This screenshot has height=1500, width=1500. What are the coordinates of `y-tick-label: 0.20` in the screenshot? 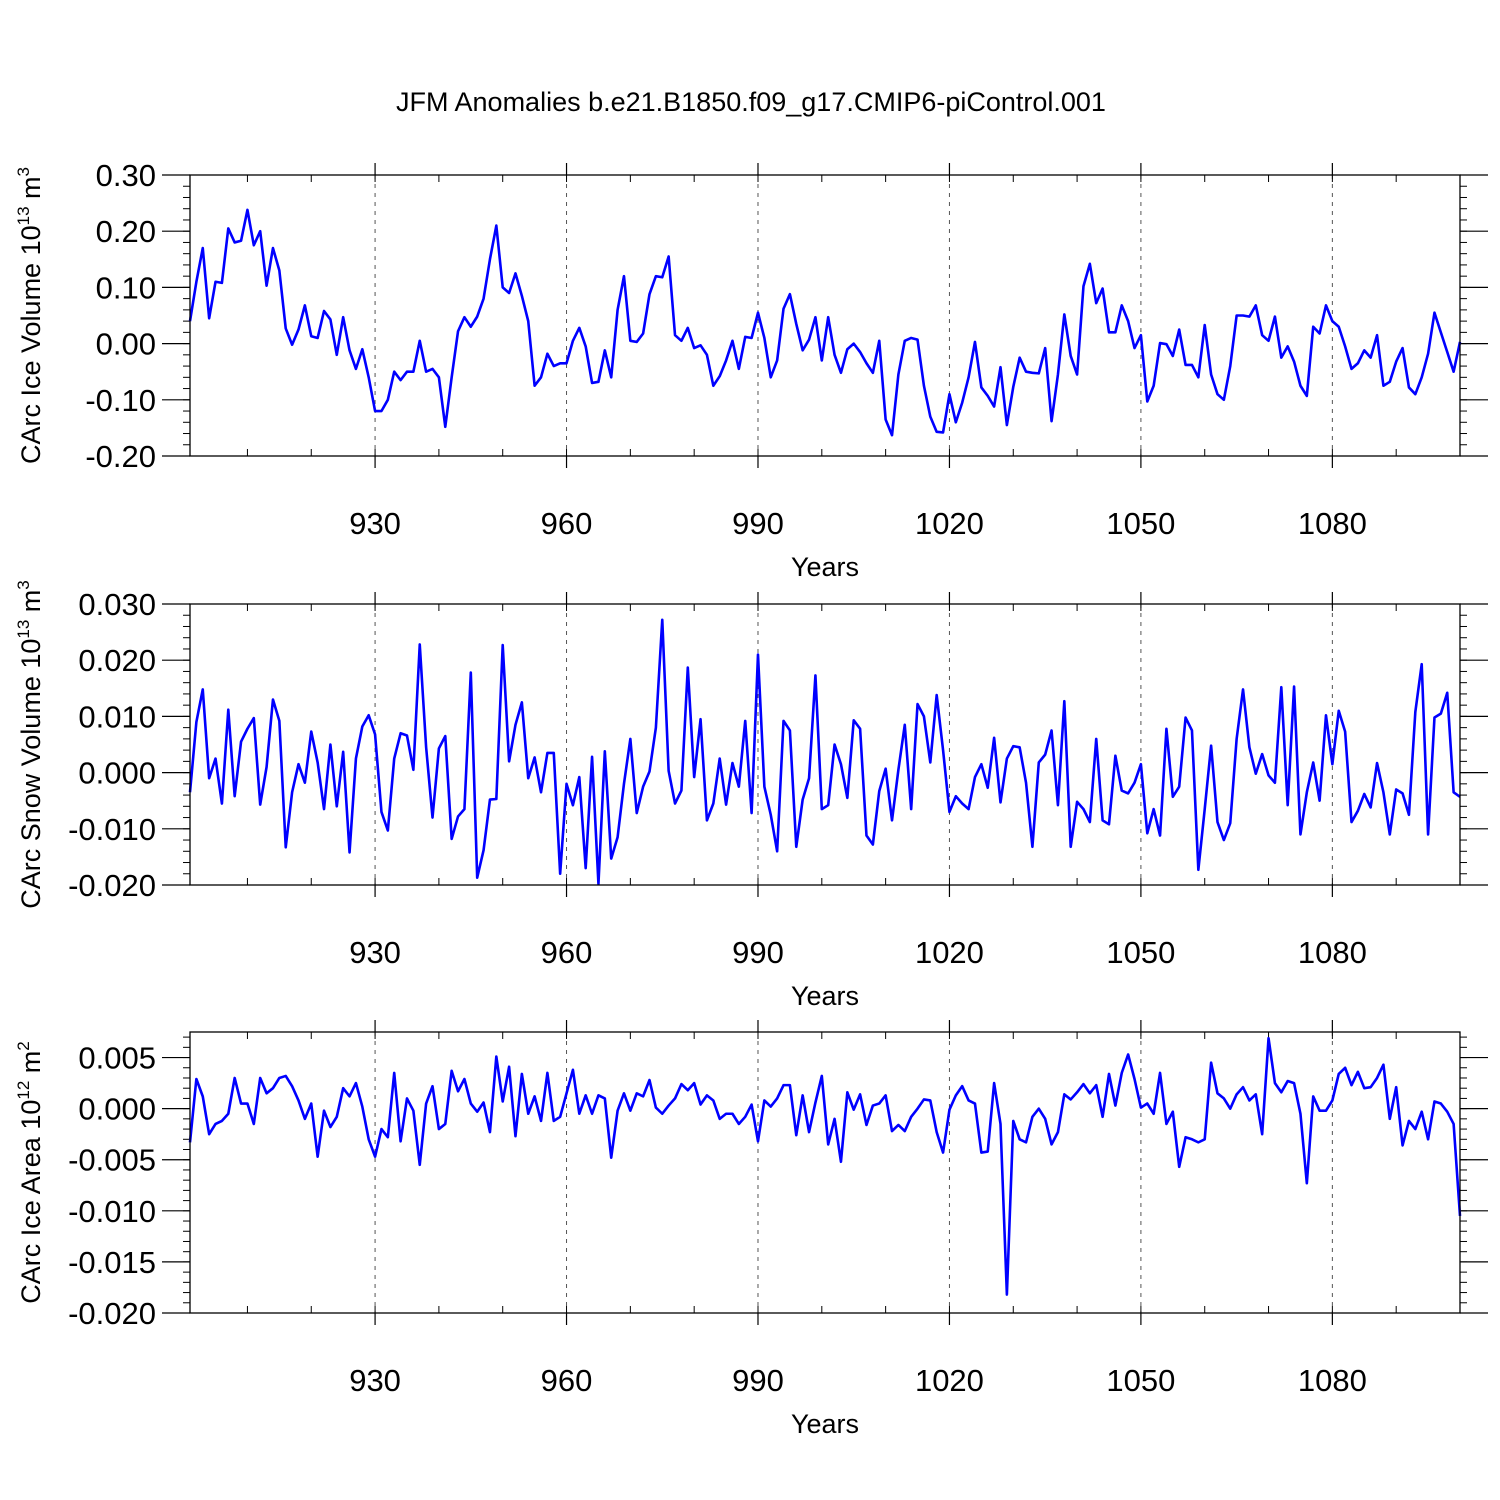 It's located at (126, 231).